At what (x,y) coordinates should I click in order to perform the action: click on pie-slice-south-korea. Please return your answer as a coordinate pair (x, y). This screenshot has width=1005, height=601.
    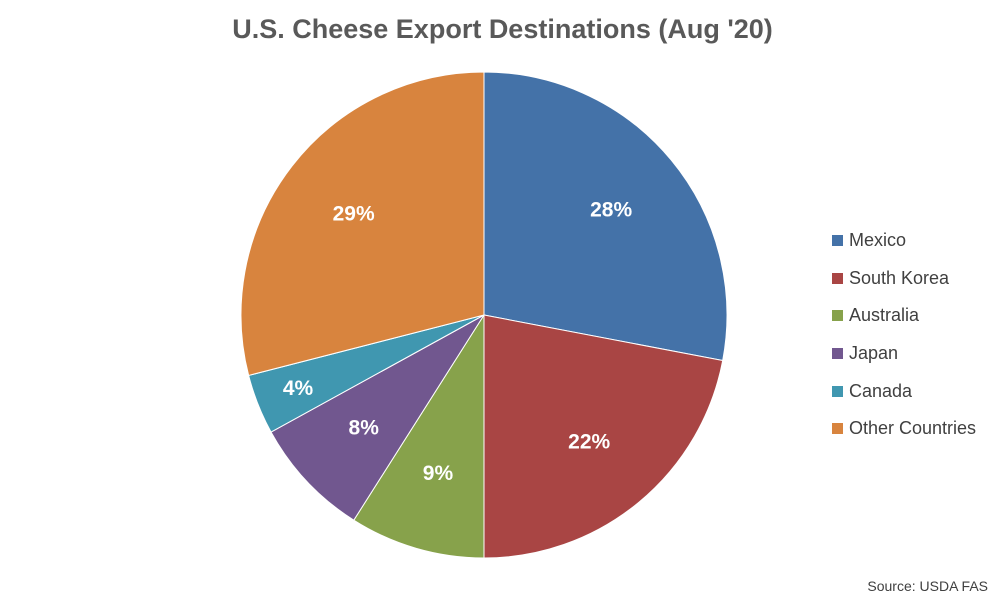
    Looking at the image, I should click on (603, 436).